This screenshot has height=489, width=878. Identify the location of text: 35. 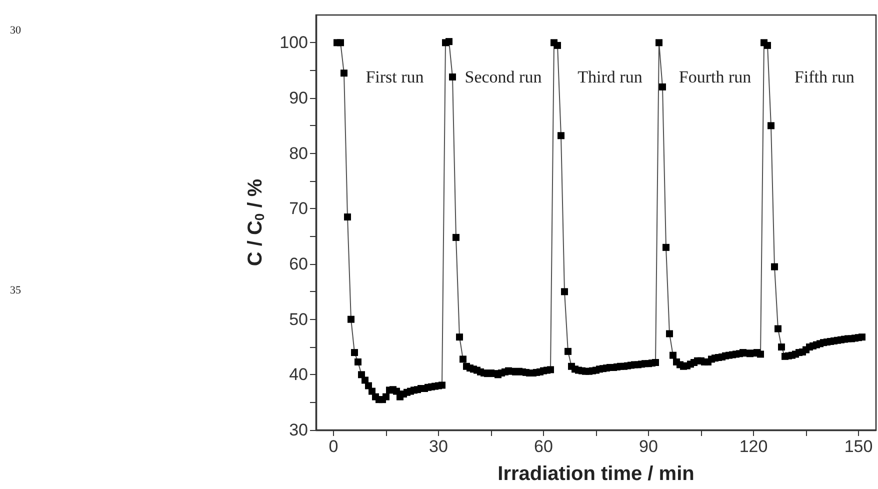
(16, 290).